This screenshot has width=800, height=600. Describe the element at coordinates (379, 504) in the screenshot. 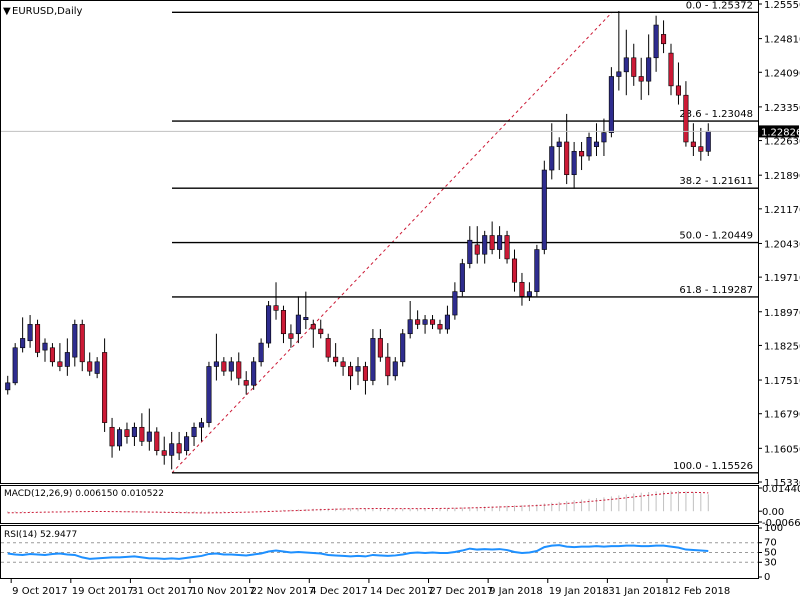

I see `macd-panel` at that location.